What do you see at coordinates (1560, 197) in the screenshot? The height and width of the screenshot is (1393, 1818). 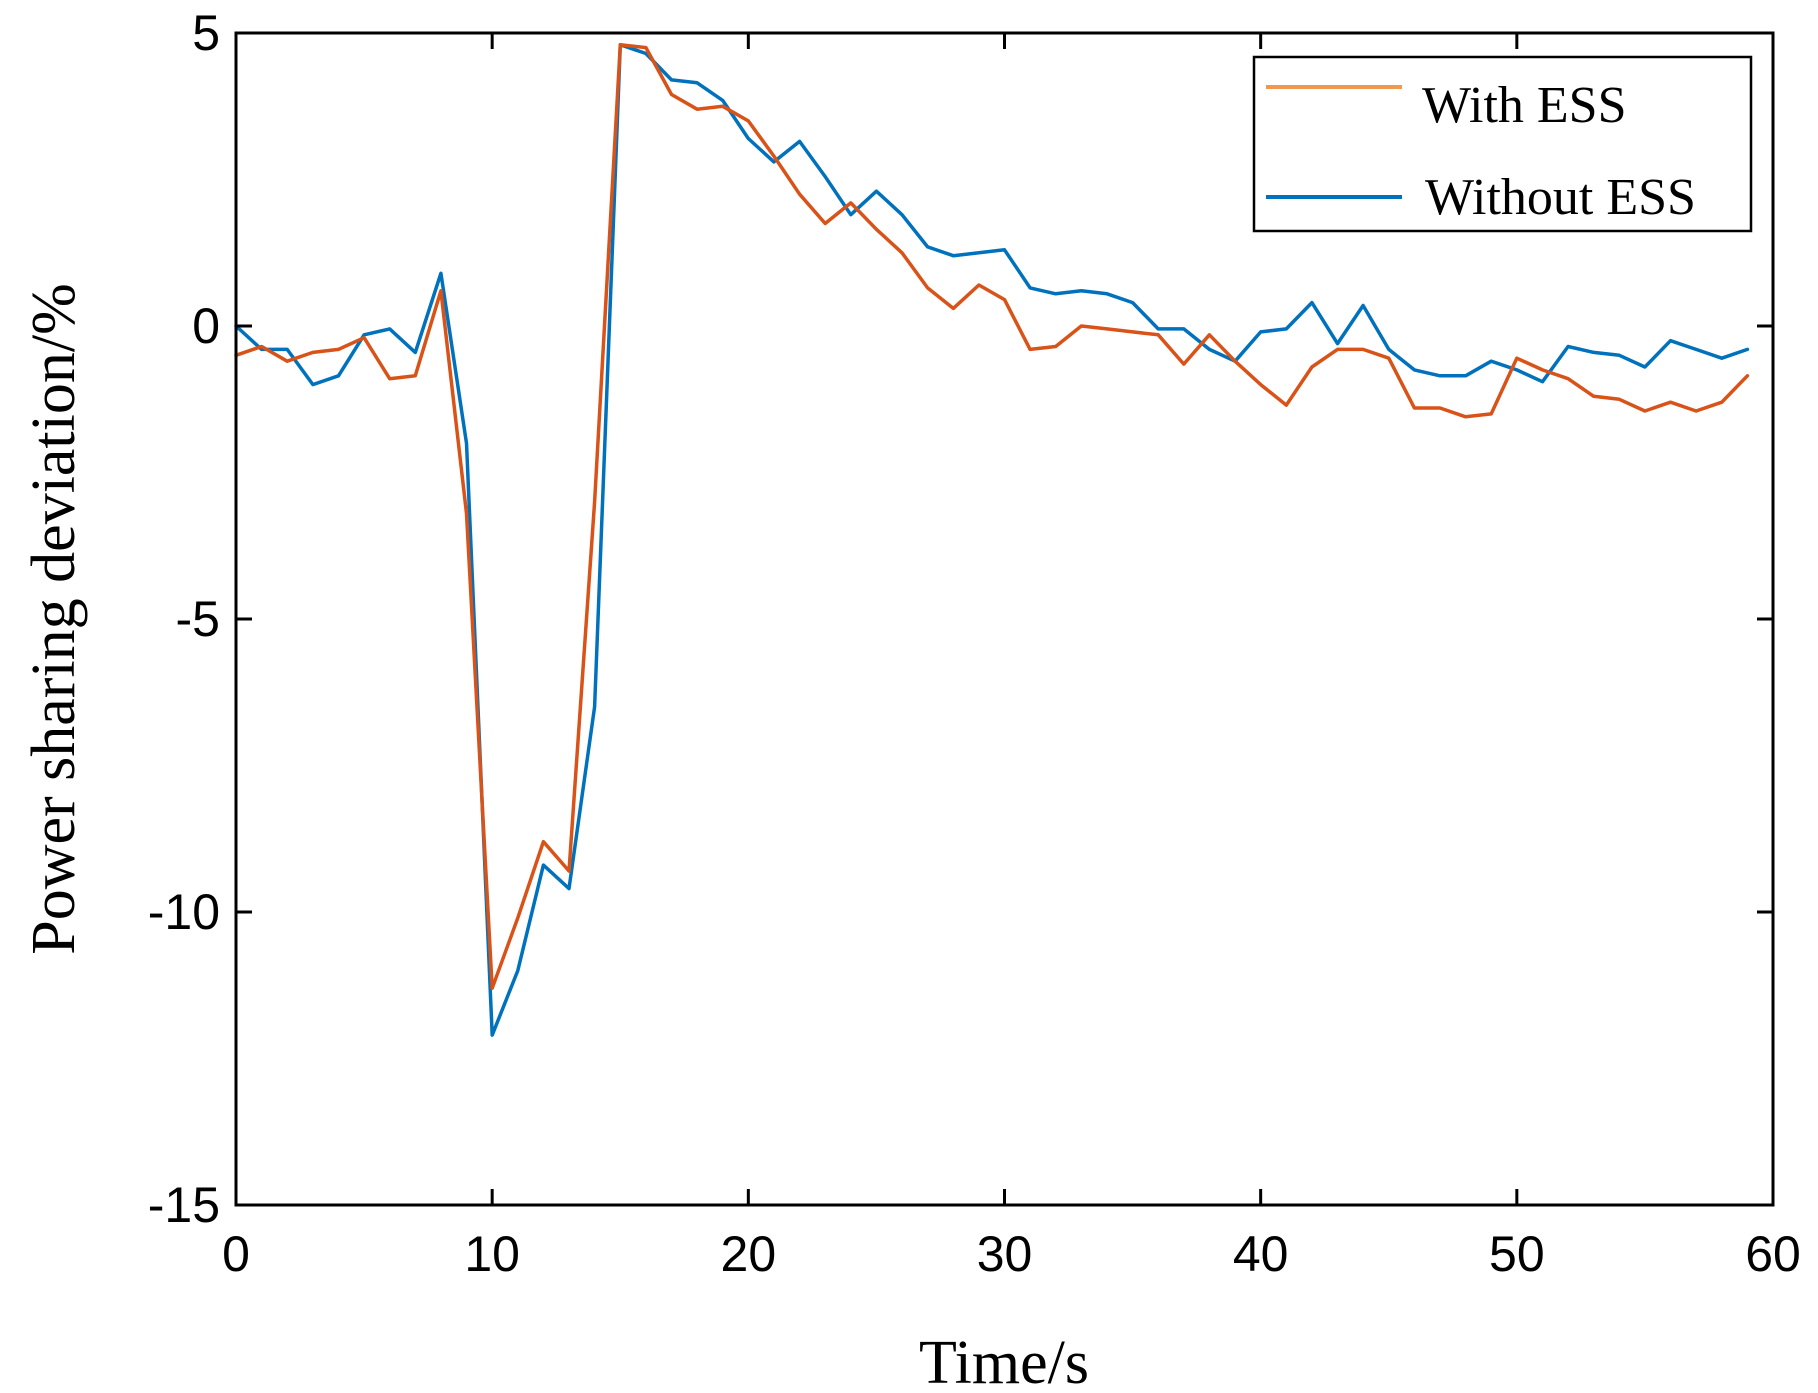 I see `legend-label-without-ess: Without ESS` at bounding box center [1560, 197].